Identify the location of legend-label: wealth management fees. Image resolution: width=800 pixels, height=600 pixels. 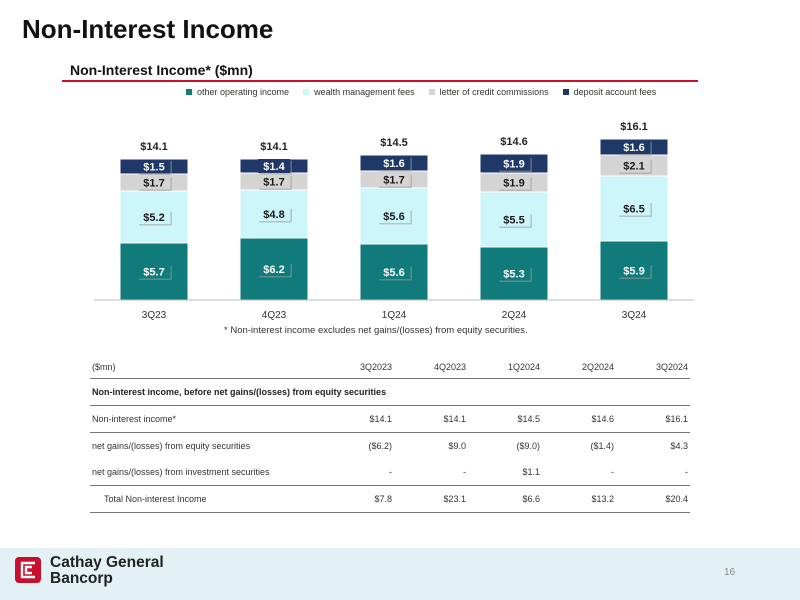
(364, 92).